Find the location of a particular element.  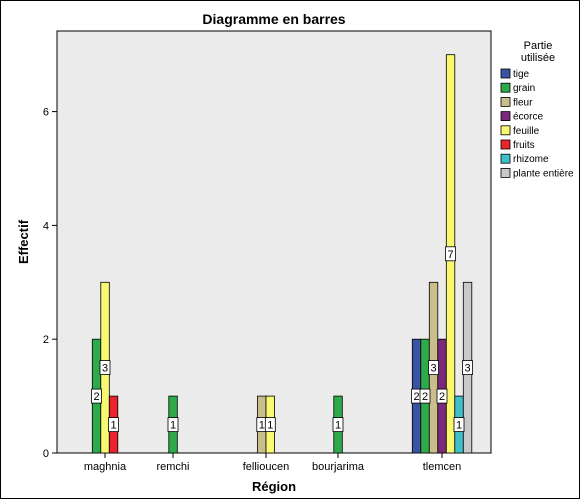

data-label-value: 7 is located at coordinates (450, 255).